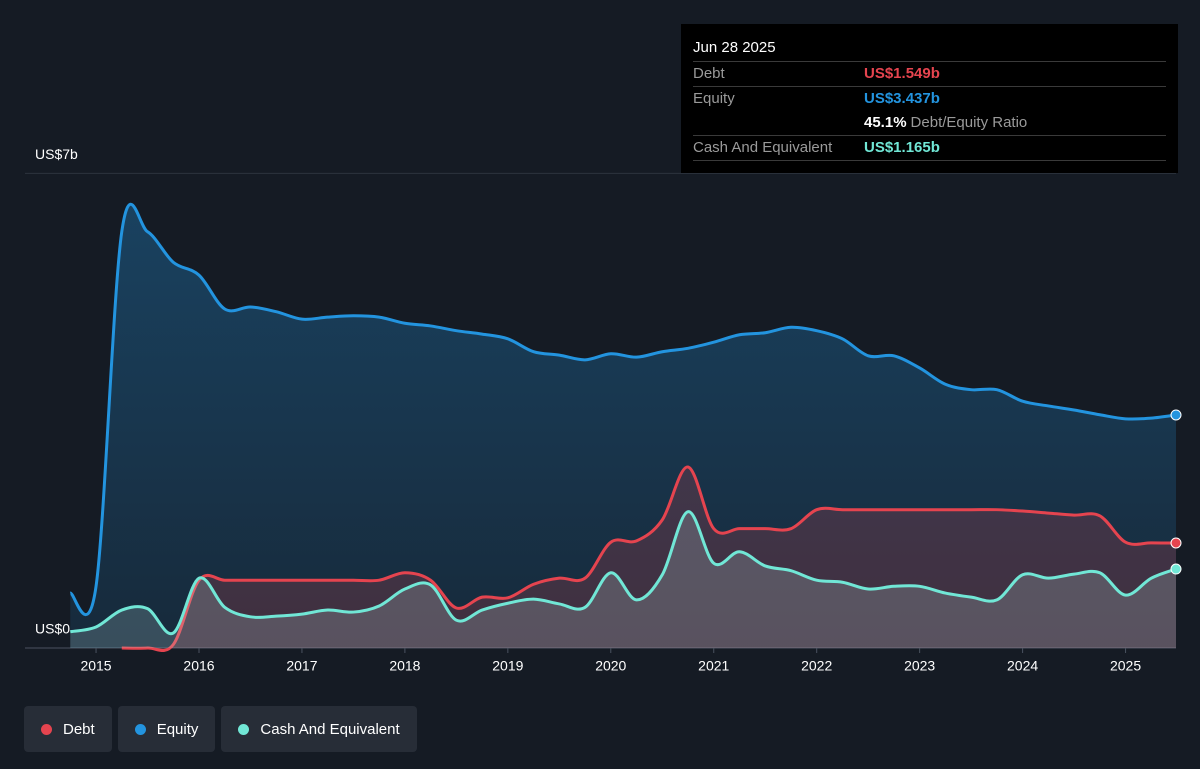  I want to click on x-tick-label: 2023, so click(919, 666).